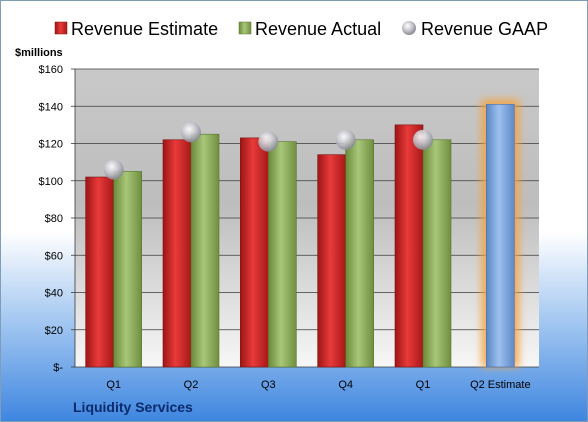 This screenshot has height=422, width=588. Describe the element at coordinates (51, 107) in the screenshot. I see `y-tick-label: $140` at that location.